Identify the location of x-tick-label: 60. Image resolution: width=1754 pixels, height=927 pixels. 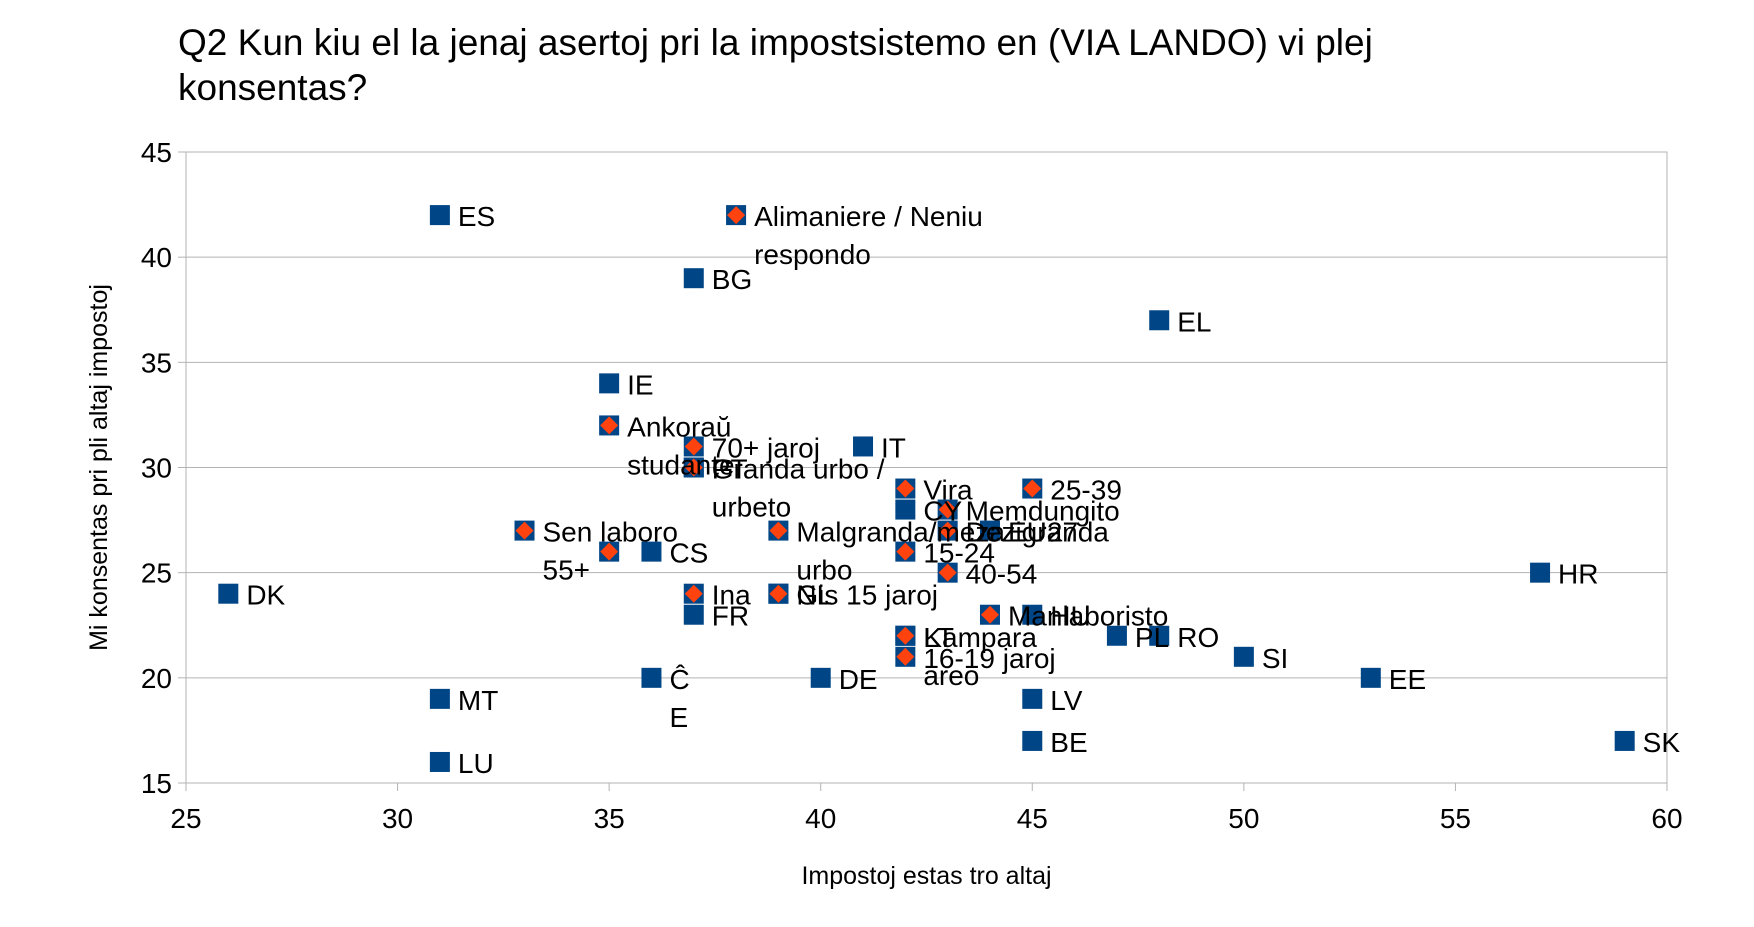
(1666, 818).